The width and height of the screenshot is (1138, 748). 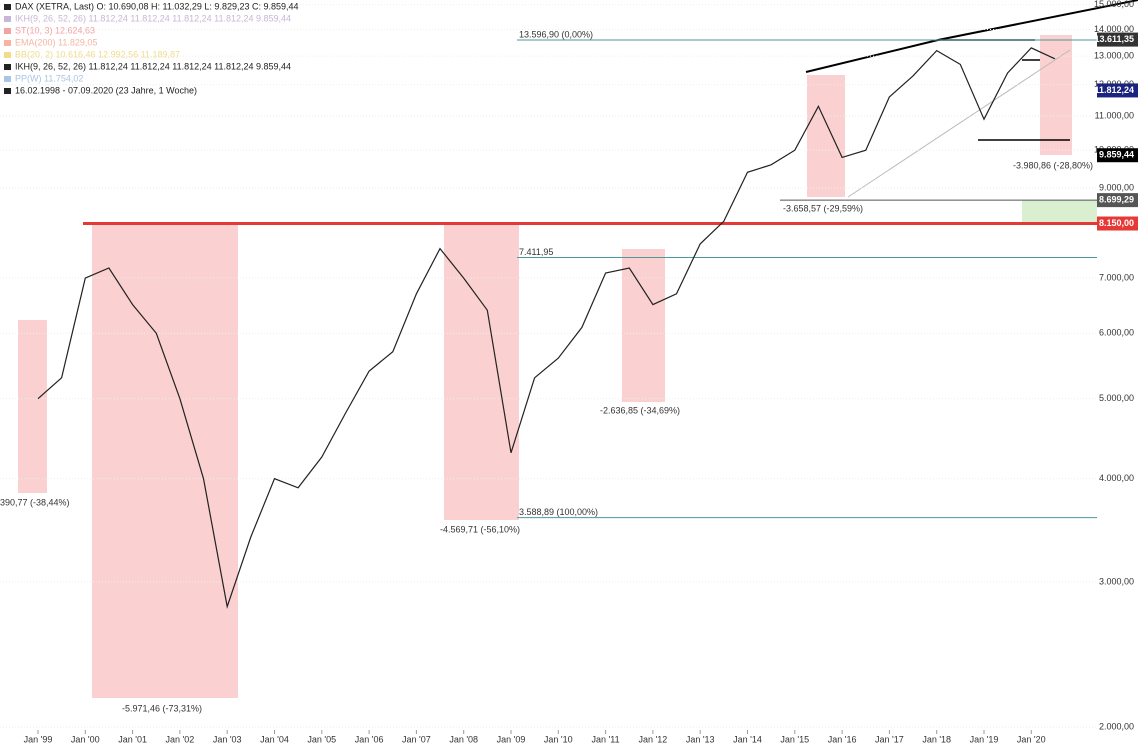 I want to click on x-tick-label: Jan '20, so click(x=1031, y=739).